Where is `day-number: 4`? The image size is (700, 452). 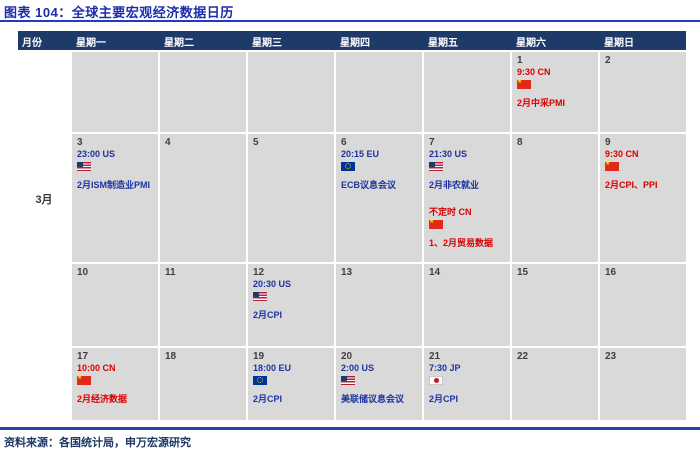
day-number: 4 is located at coordinates (168, 142).